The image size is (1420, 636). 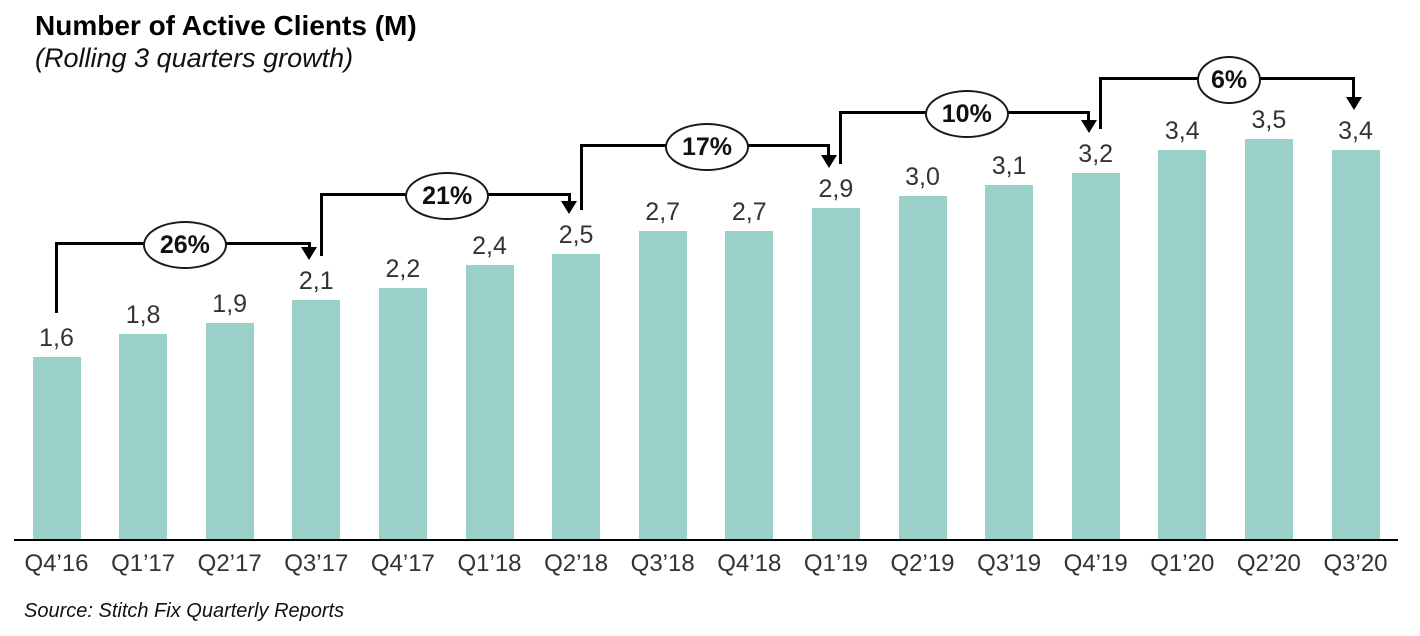 What do you see at coordinates (829, 150) in the screenshot?
I see `bracket-arrow-shaft-17%` at bounding box center [829, 150].